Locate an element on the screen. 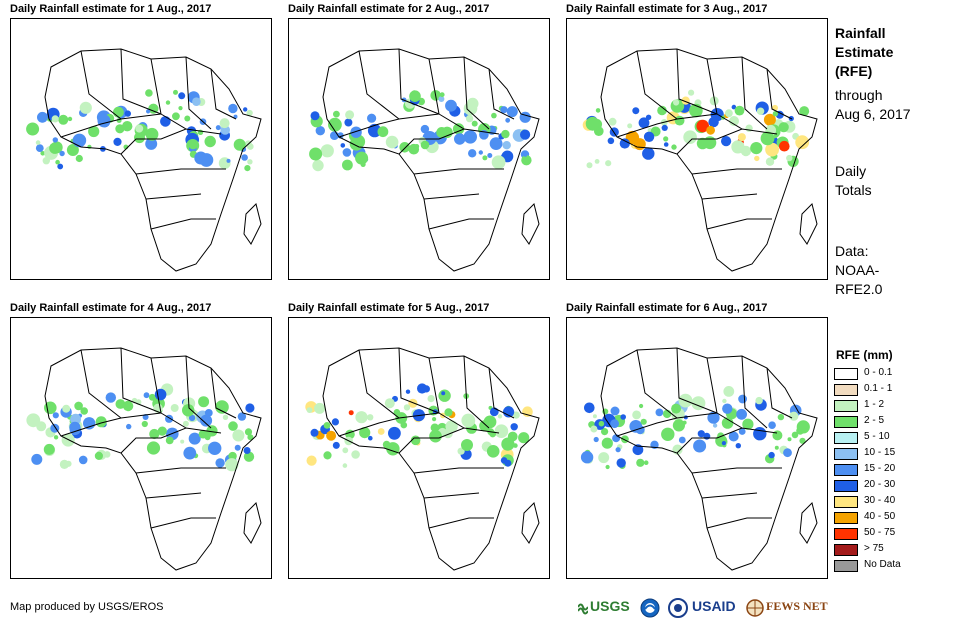  legend-label: 20 - 30 is located at coordinates (880, 484).